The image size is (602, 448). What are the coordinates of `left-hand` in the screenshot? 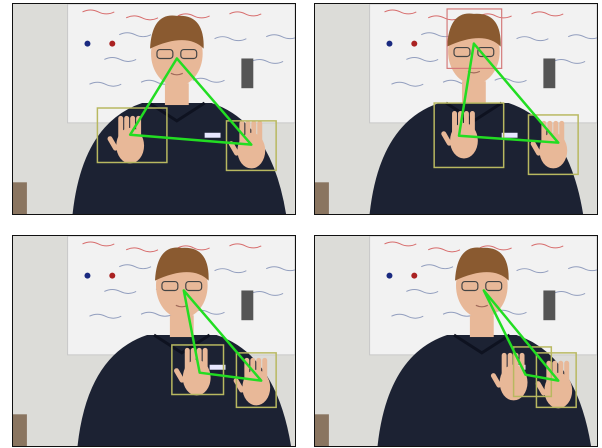 It's located at (459, 134).